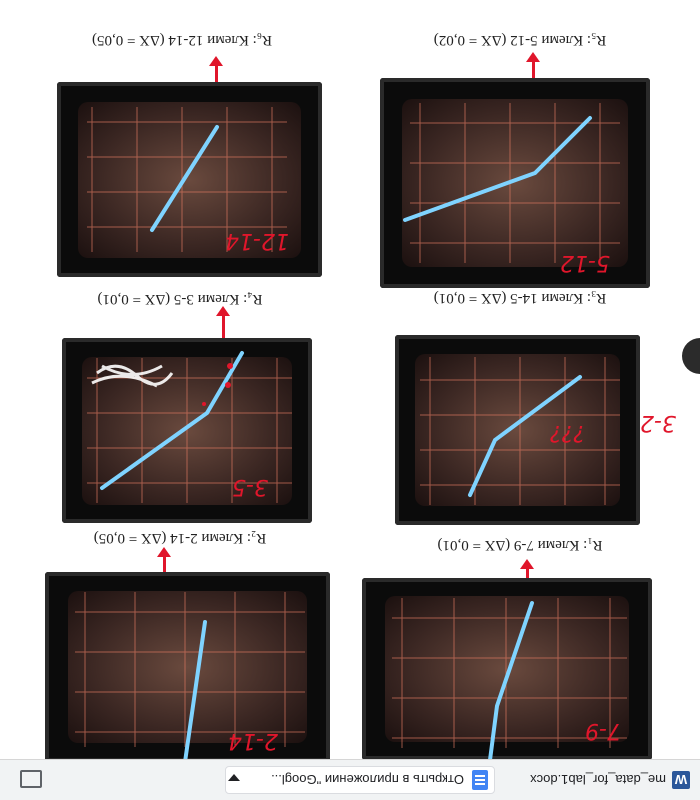  I want to click on caption-r4: R₄: Клеми 3-5 (ΔX = 0,01), so click(180, 299).